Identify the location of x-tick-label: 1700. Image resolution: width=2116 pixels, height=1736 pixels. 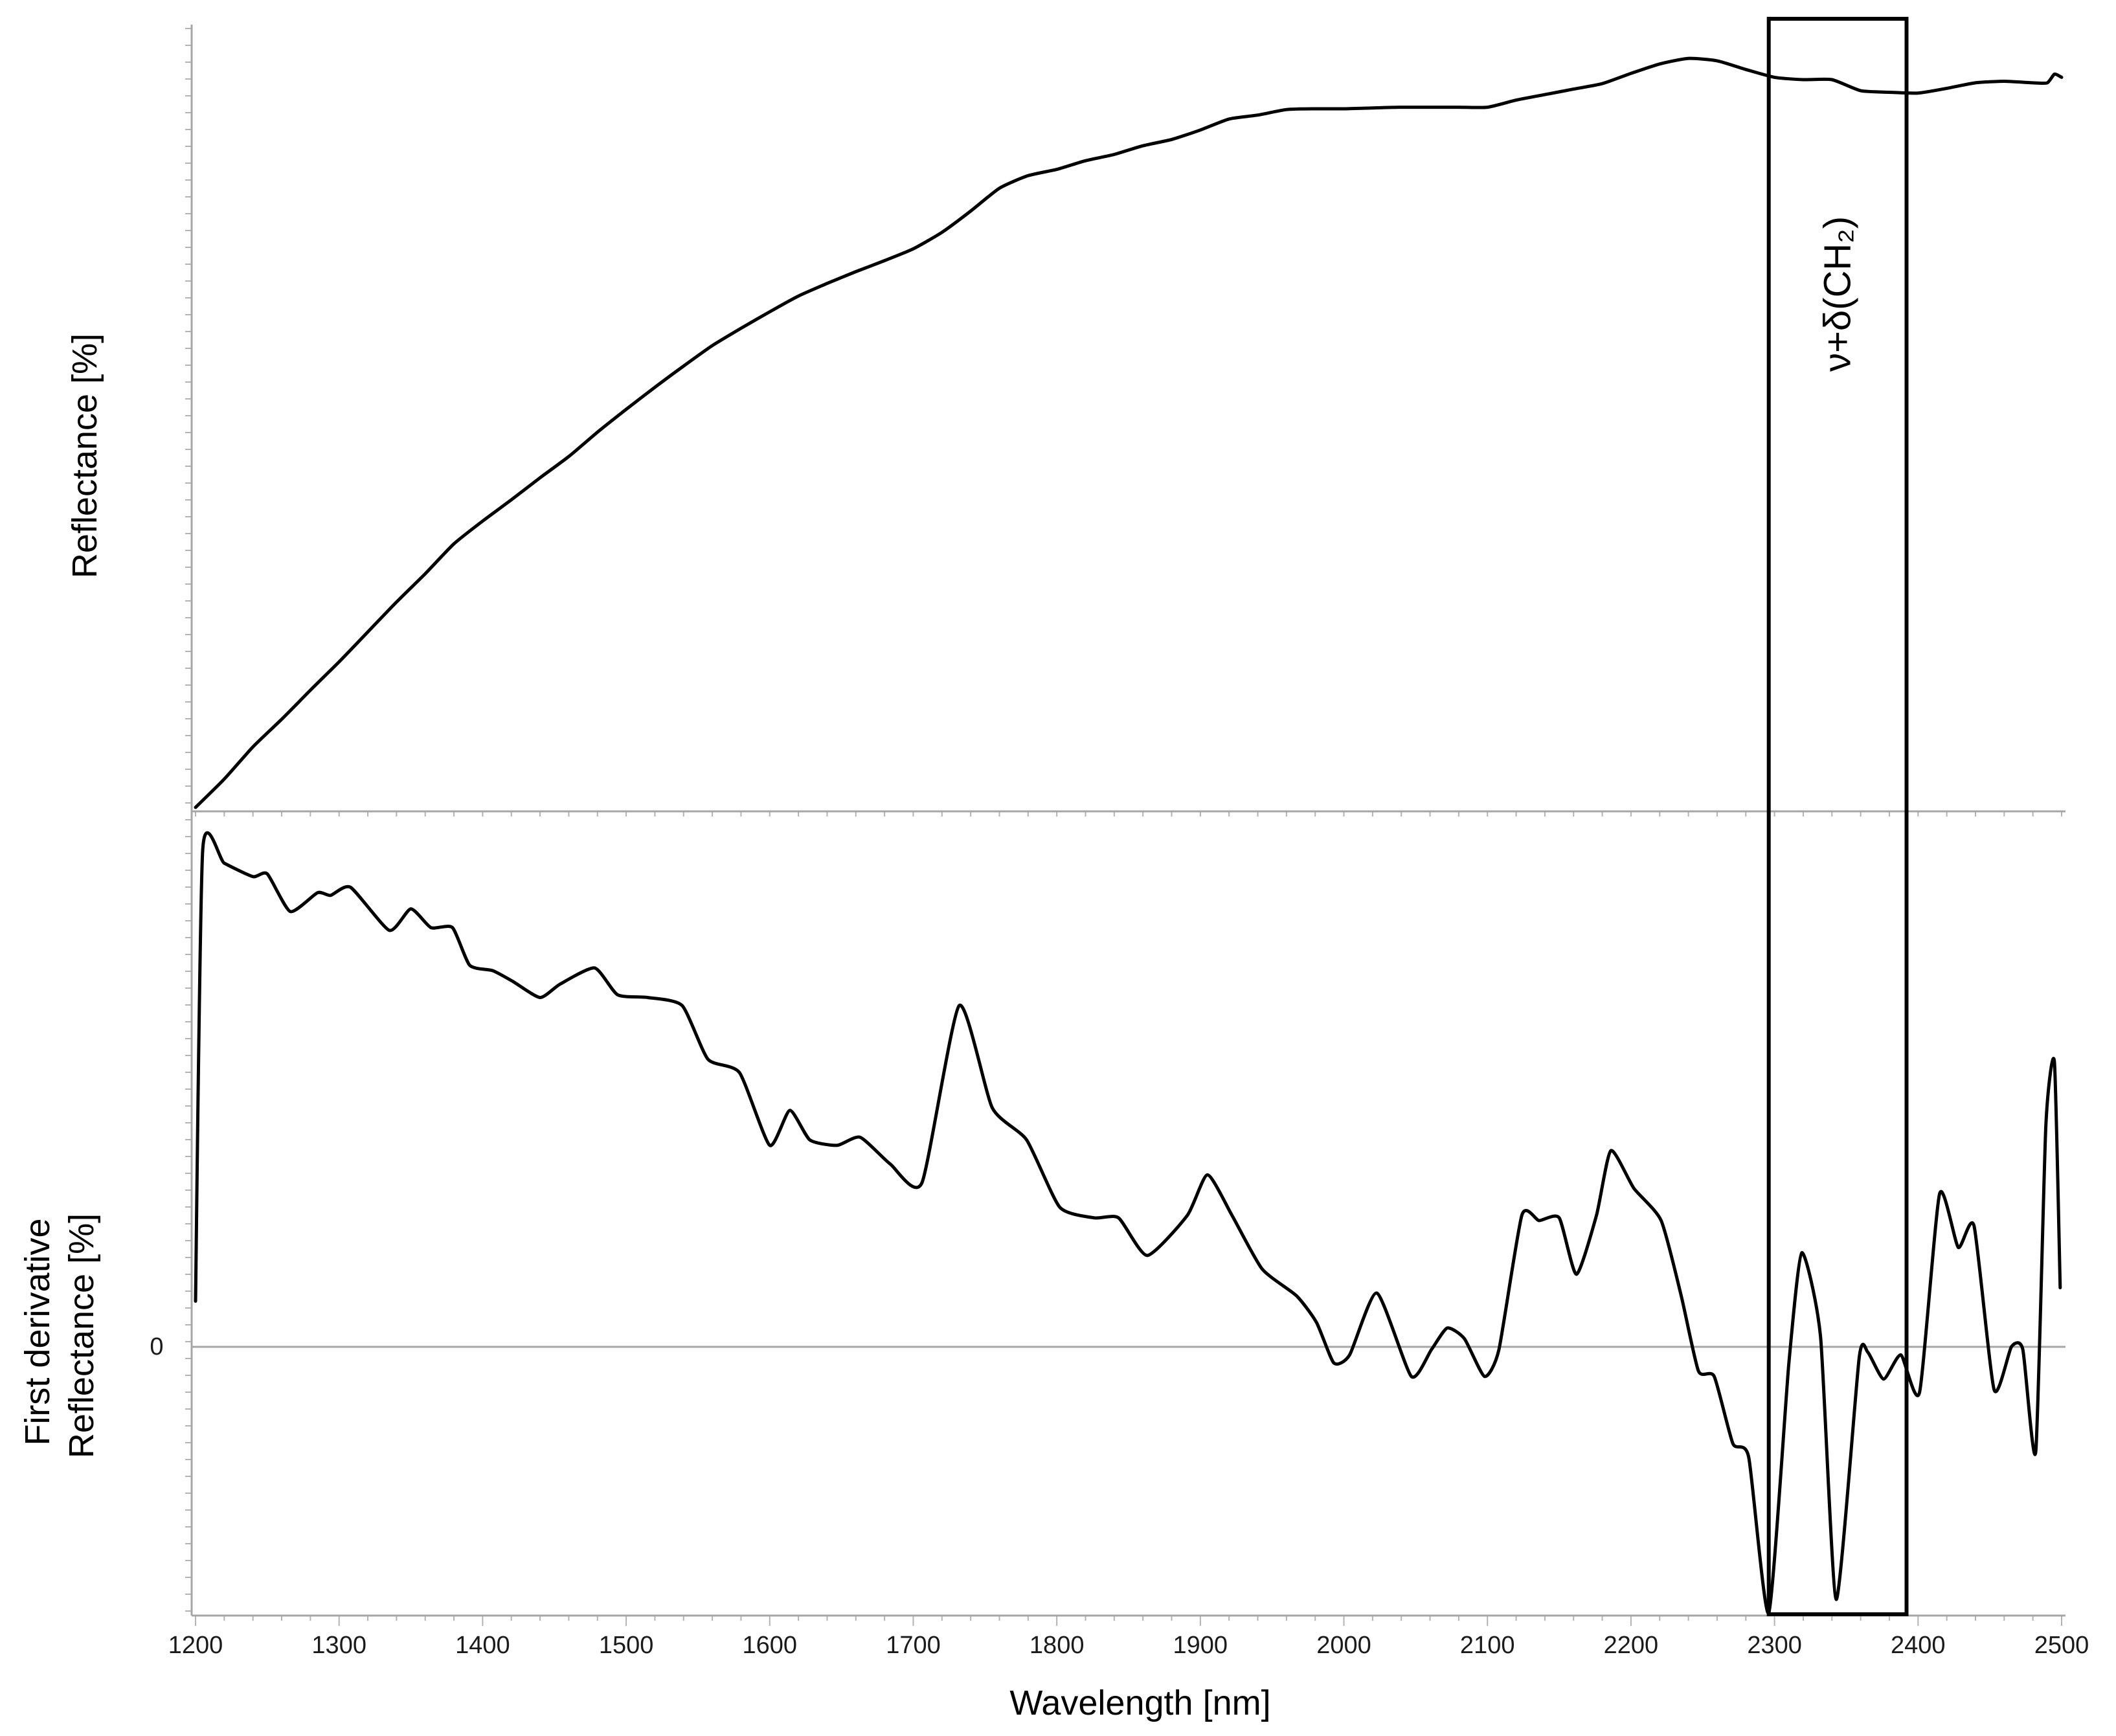
(913, 1645).